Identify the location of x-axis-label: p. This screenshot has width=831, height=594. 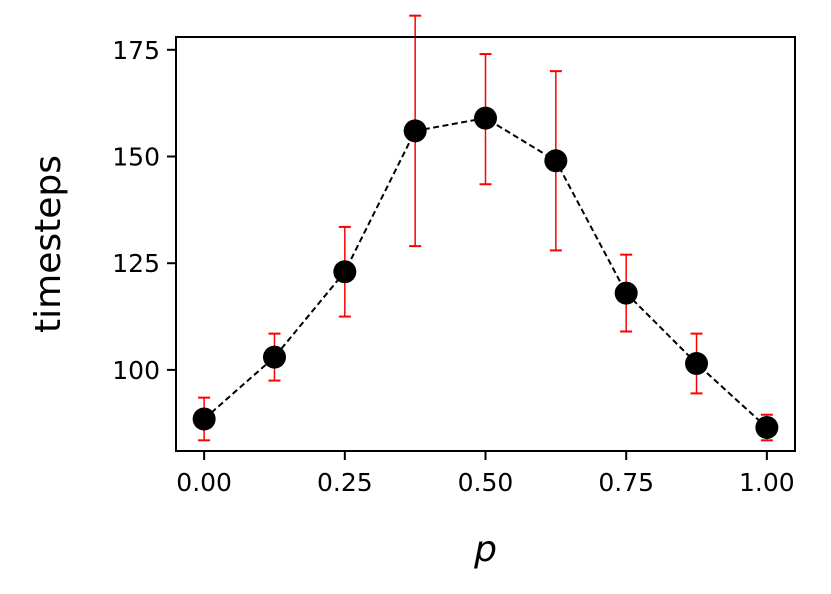
(485, 549).